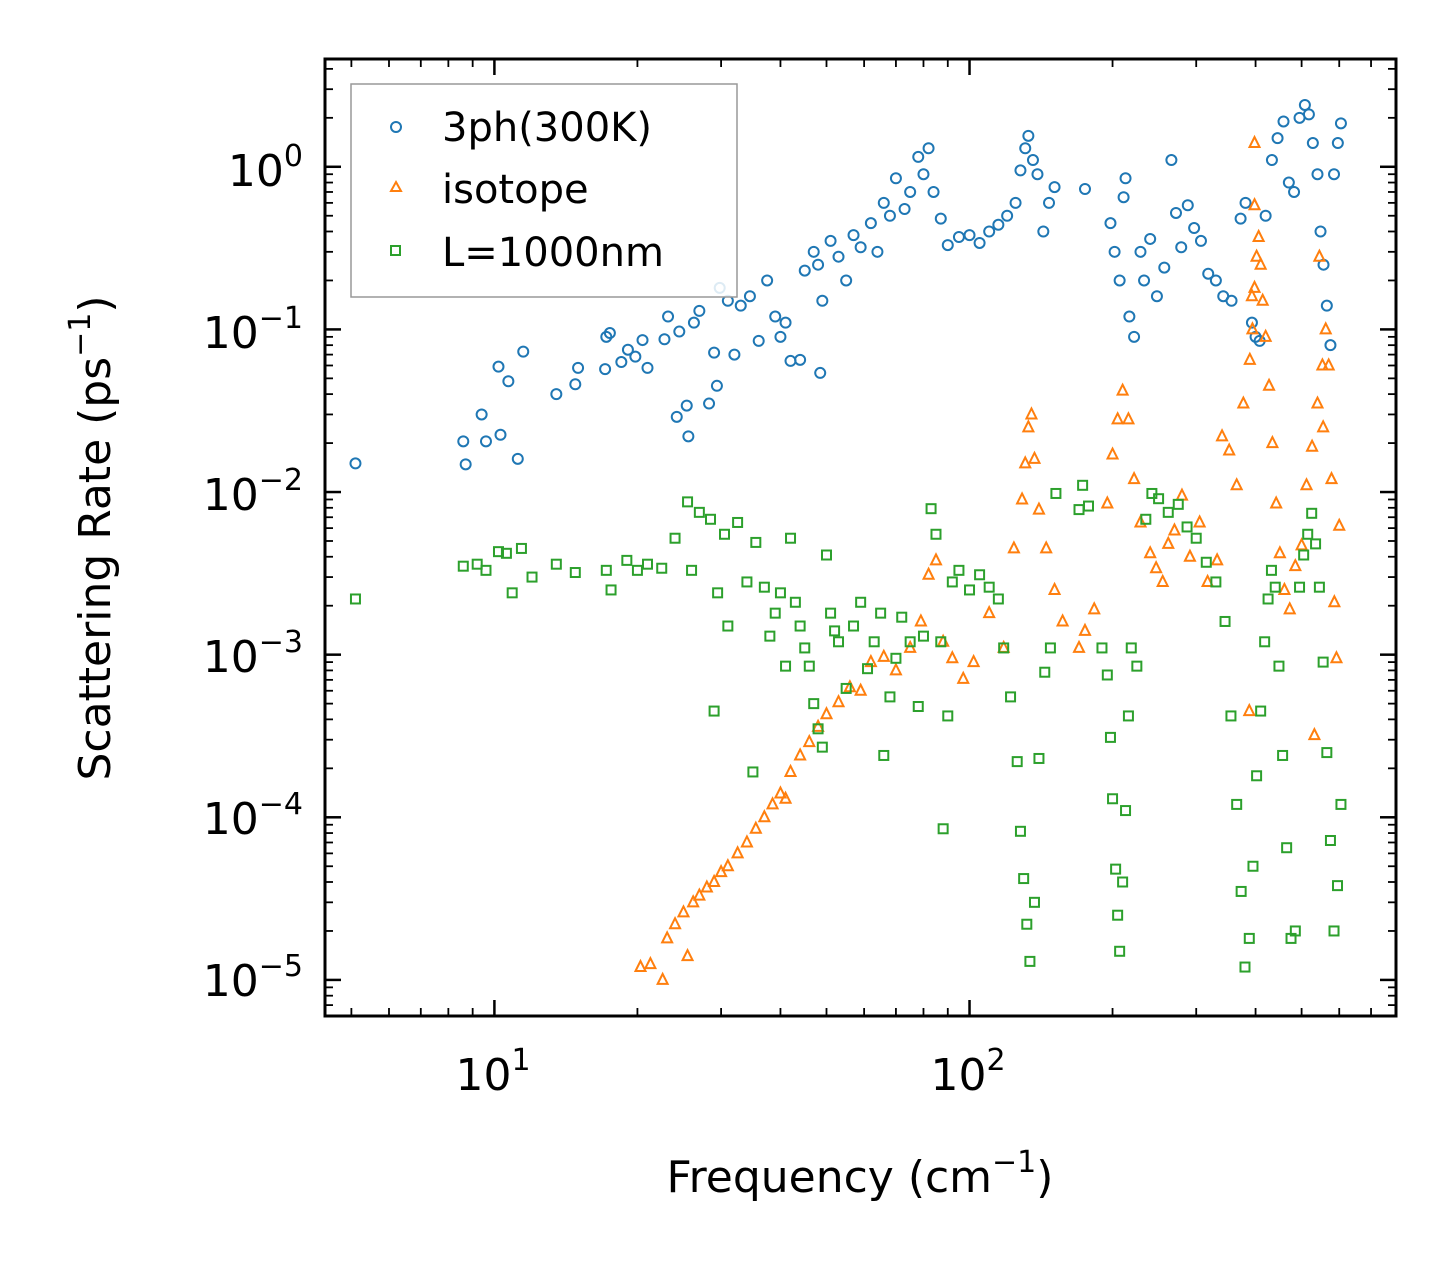  Describe the element at coordinates (253, 492) in the screenshot. I see `y-tick-label: 10−2` at that location.